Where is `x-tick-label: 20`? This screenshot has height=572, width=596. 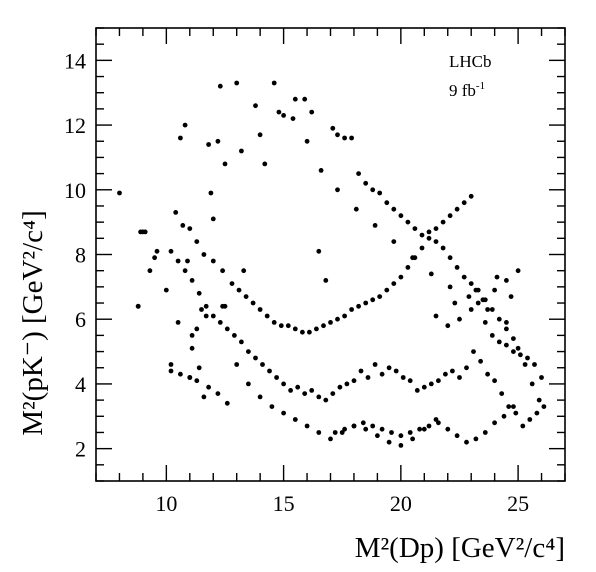 x-tick-label: 20 is located at coordinates (401, 503).